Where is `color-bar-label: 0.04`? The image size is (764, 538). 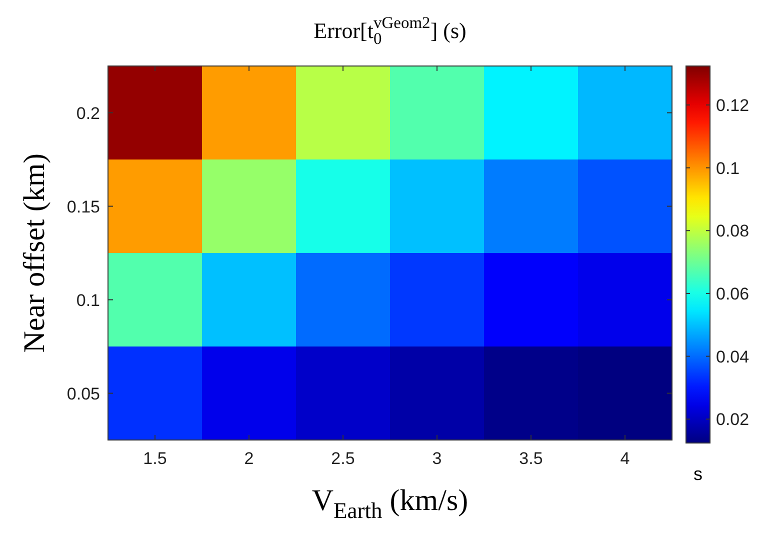 color-bar-label: 0.04 is located at coordinates (733, 356).